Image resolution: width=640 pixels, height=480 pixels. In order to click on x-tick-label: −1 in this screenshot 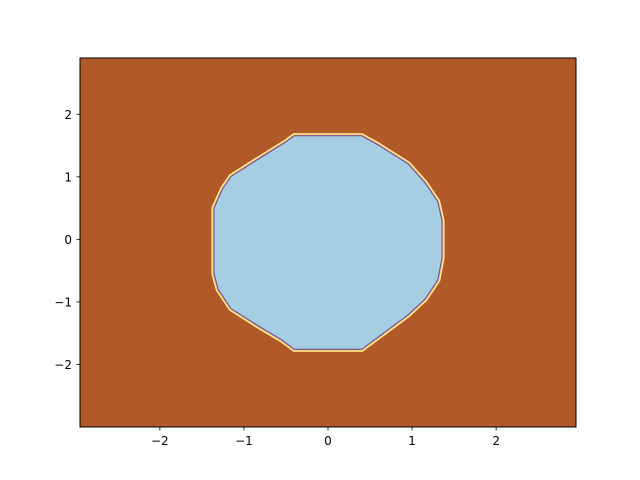, I will do `click(244, 441)`.